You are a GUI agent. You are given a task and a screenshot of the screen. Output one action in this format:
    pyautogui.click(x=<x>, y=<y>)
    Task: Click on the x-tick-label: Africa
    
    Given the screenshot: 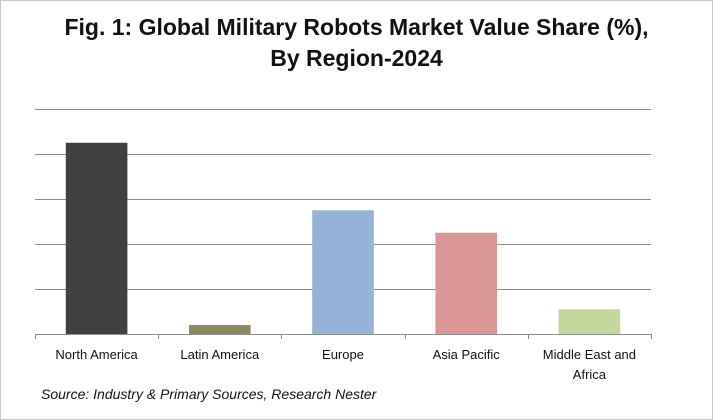 What is the action you would take?
    pyautogui.click(x=590, y=374)
    